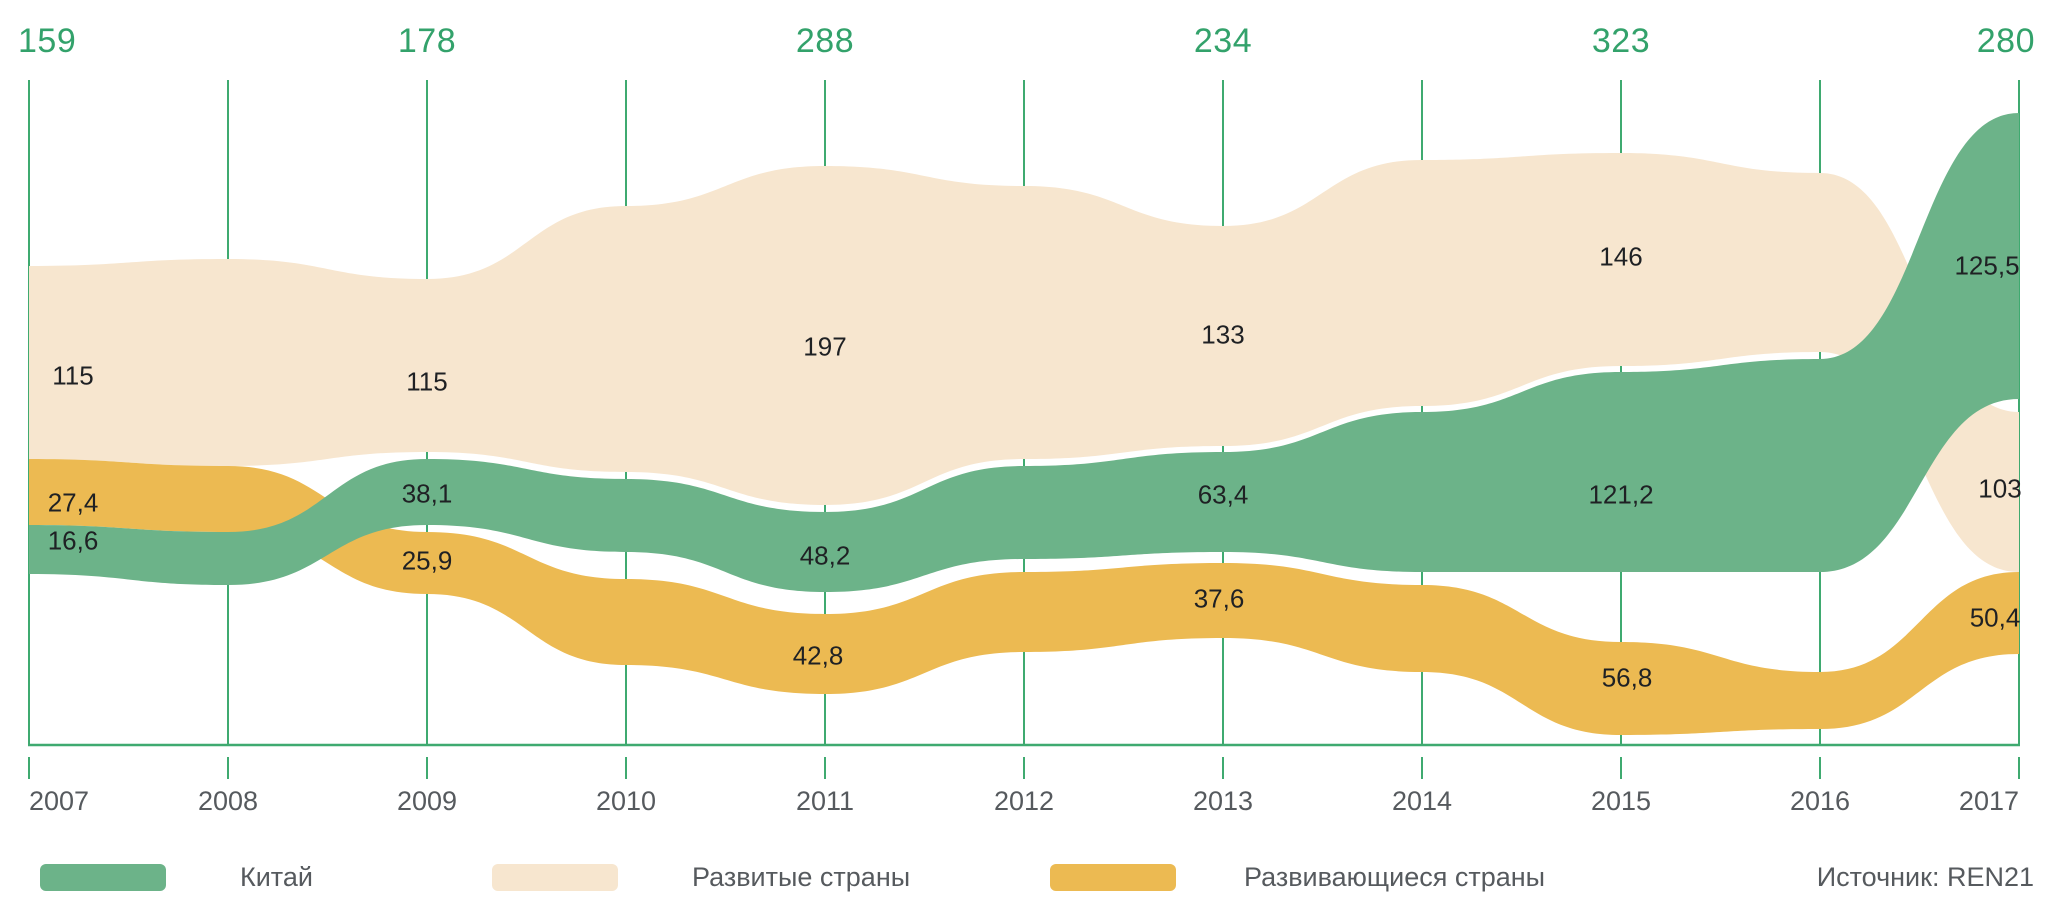 Image resolution: width=2048 pixels, height=921 pixels. Describe the element at coordinates (818, 655) in the screenshot. I see `value-developing-2011: 42,8` at that location.